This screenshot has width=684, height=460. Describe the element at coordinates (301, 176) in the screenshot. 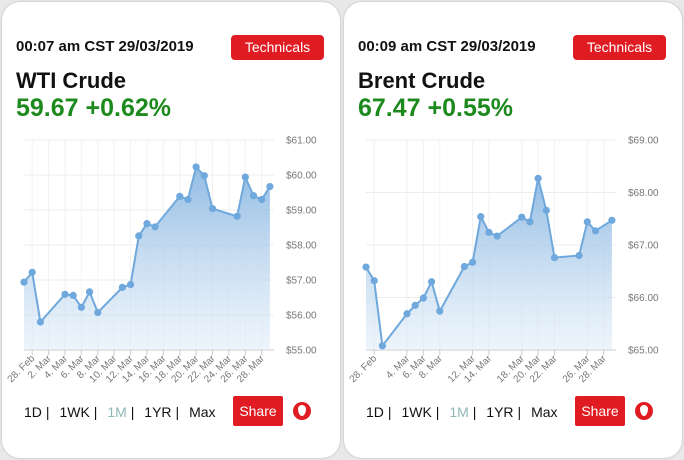

I see `y-tick-label: $60.00` at that location.